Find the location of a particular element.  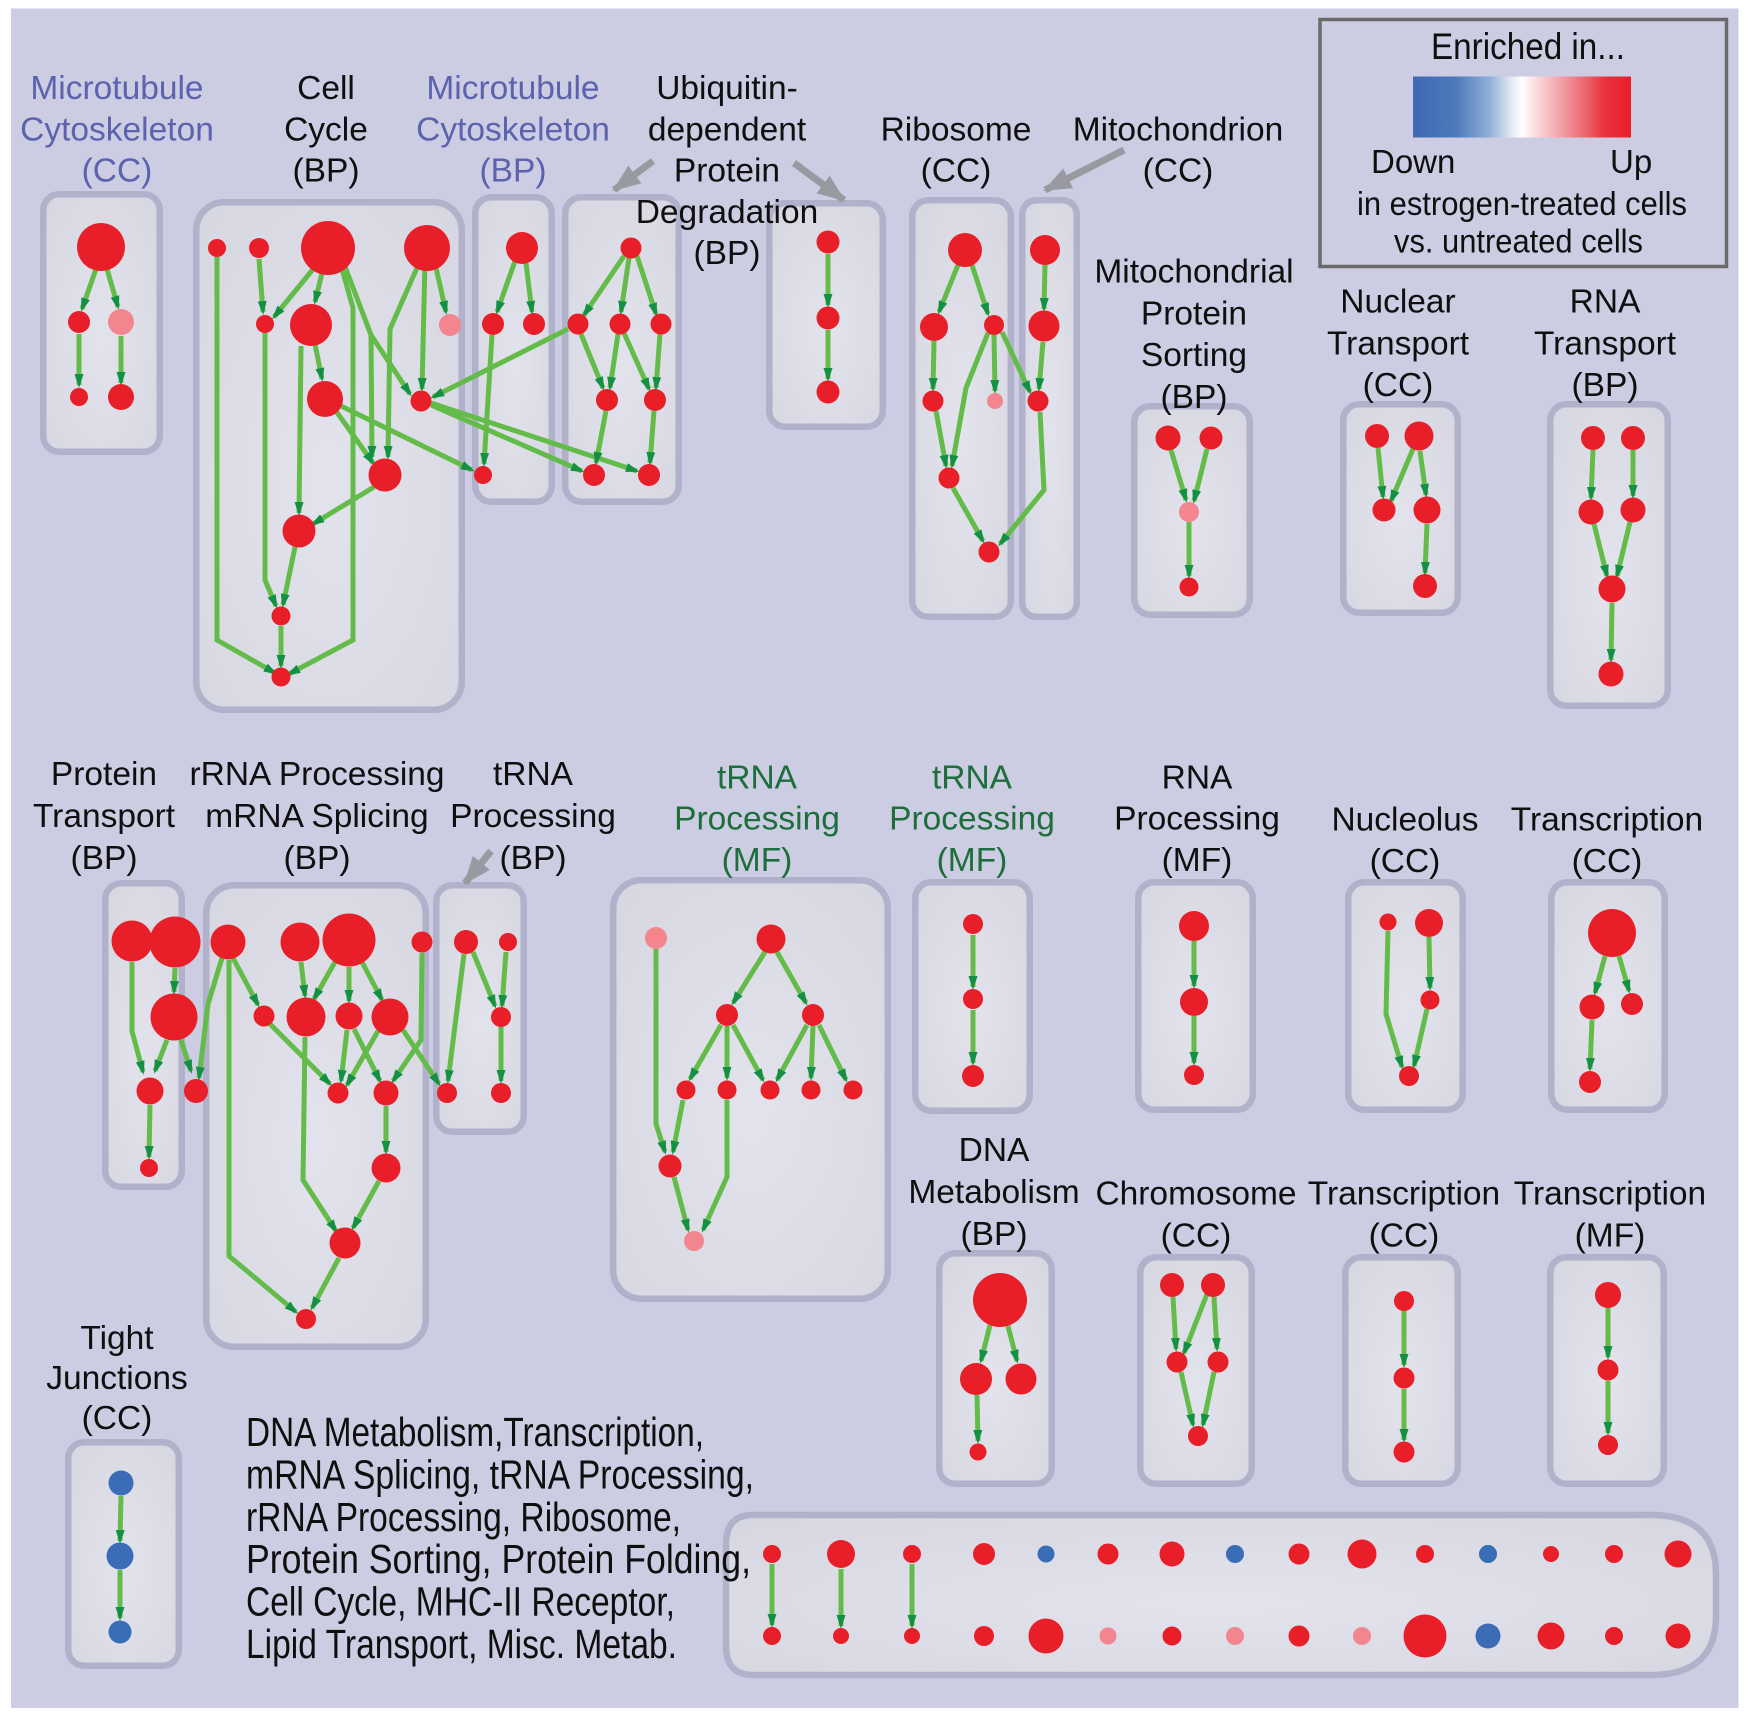

svg-text:mRNA Splicing, tRNA Processing: mRNA Splicing, tRNA Processing, is located at coordinates (500, 1474).